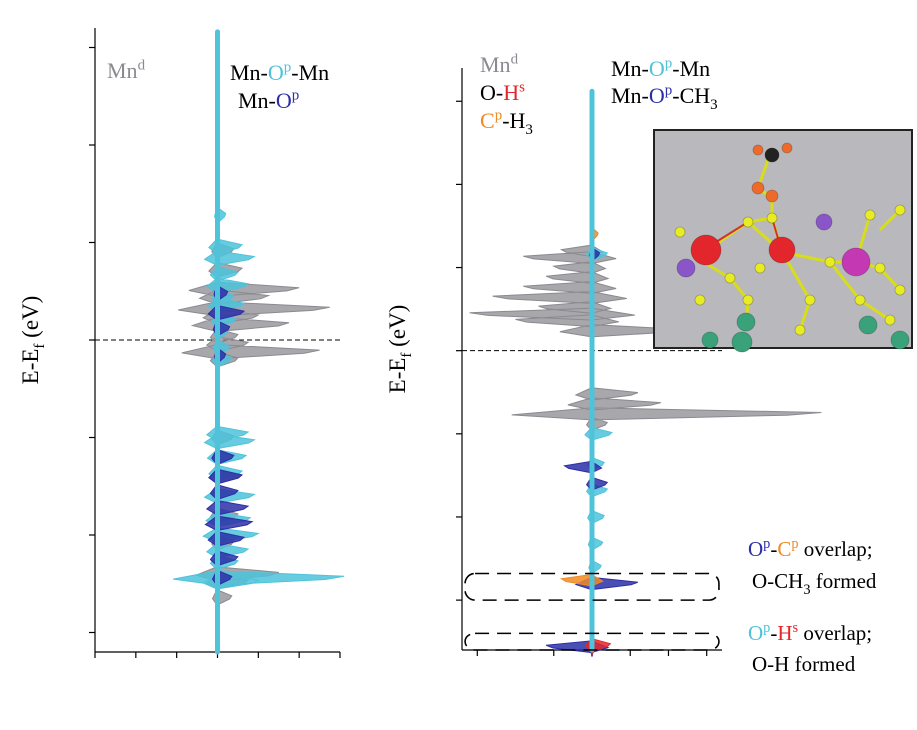  What do you see at coordinates (806, 590) in the screenshot?
I see `annotation-text-part: 3` at bounding box center [806, 590].